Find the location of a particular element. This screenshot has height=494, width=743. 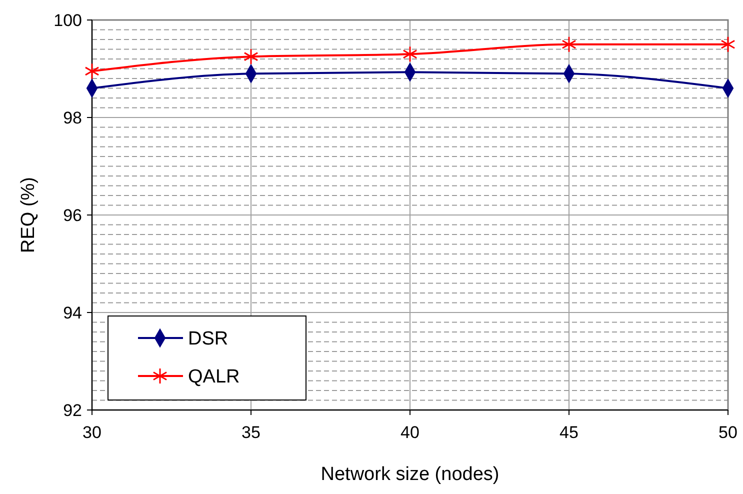

y-tick-label: 100 is located at coordinates (68, 20).